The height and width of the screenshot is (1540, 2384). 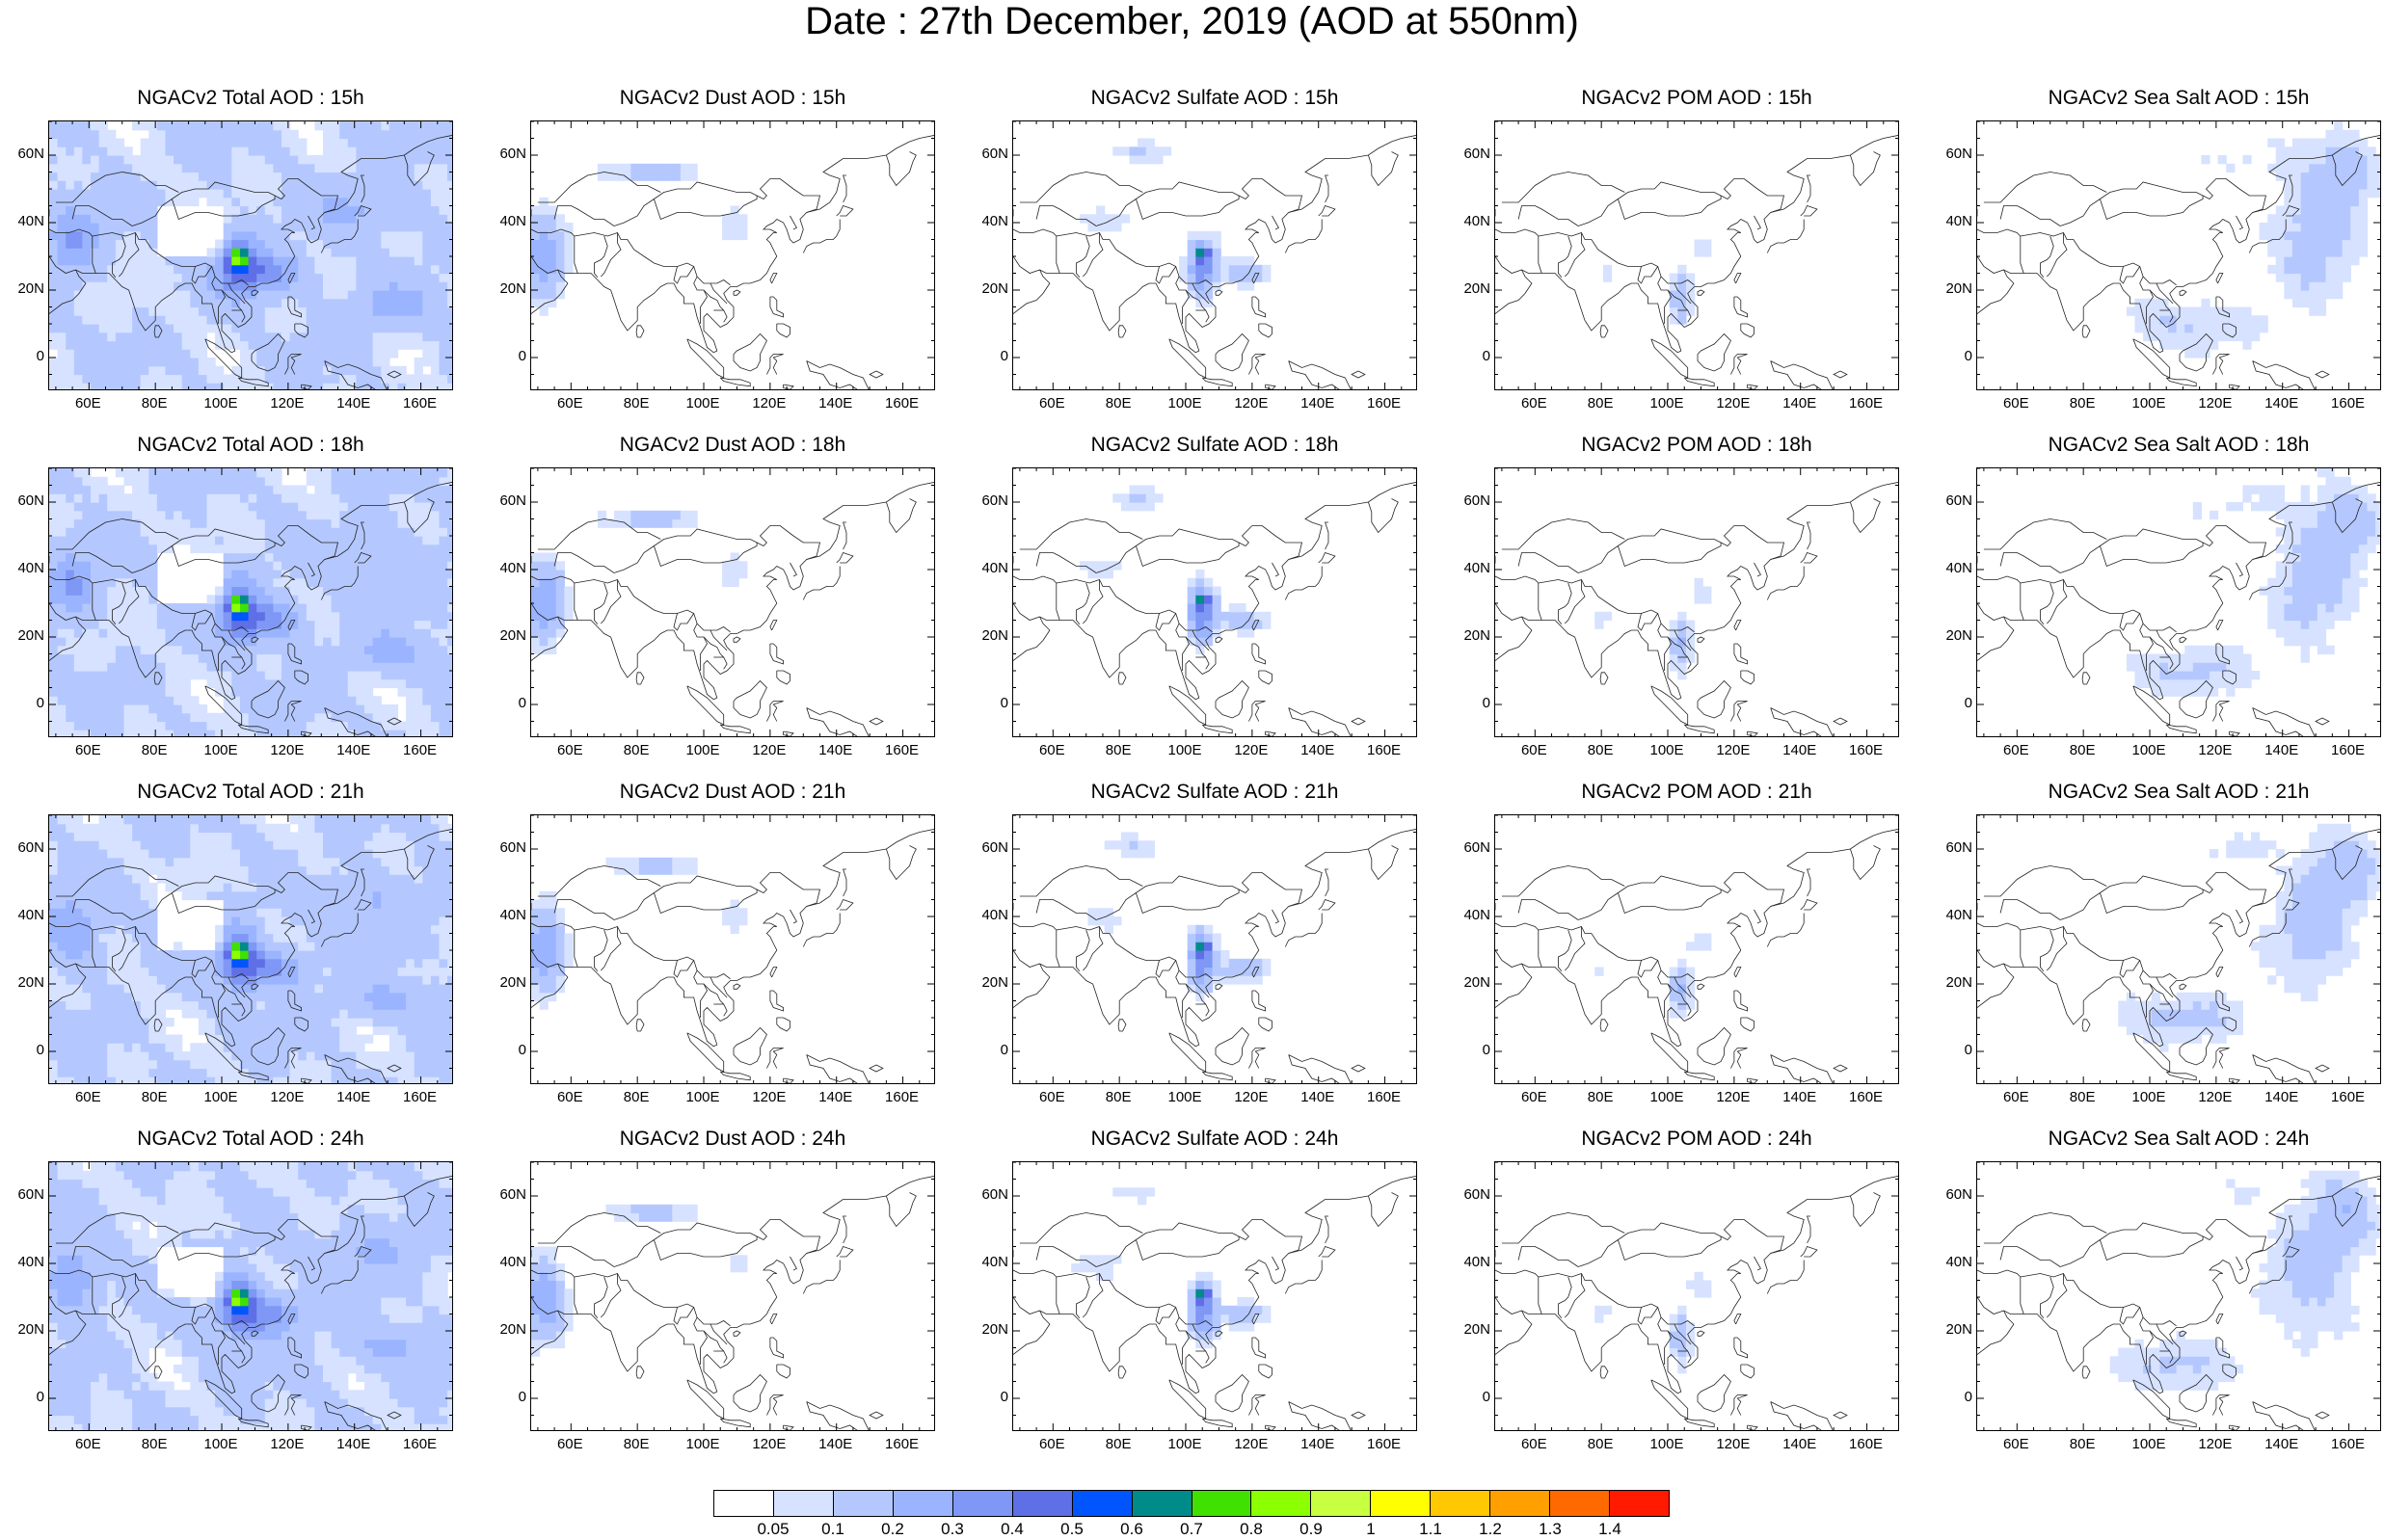 What do you see at coordinates (893, 1529) in the screenshot?
I see `colorbar-label: 0.2` at bounding box center [893, 1529].